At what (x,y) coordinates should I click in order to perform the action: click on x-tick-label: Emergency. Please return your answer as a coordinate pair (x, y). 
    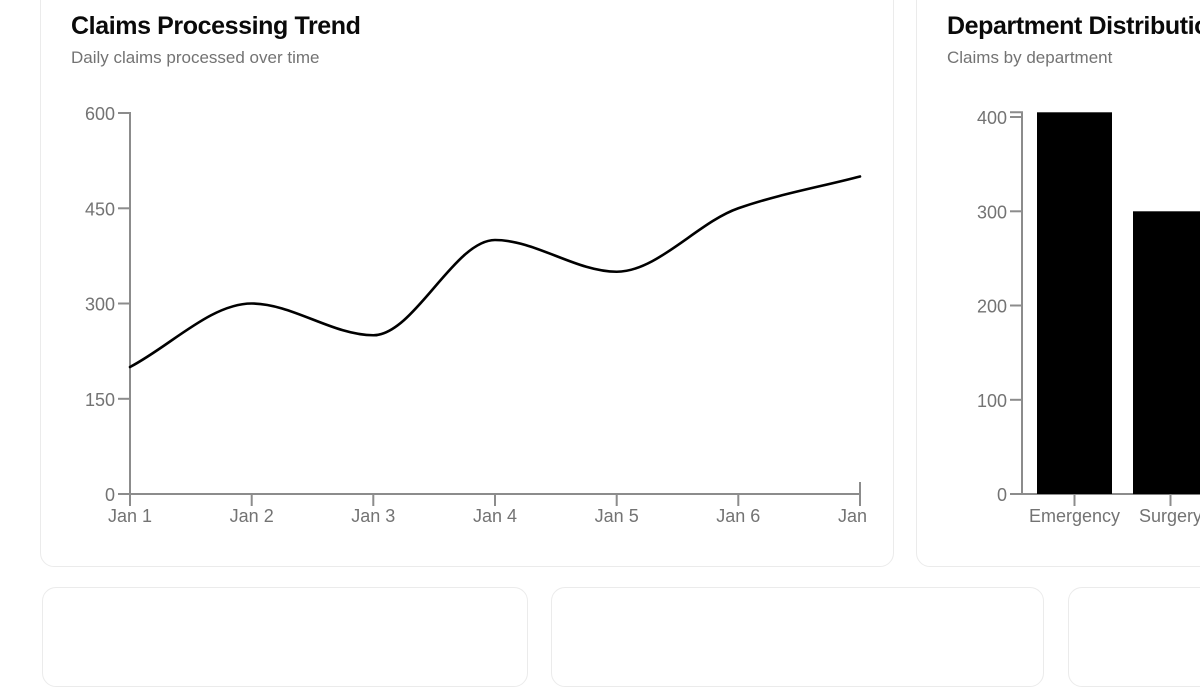
    Looking at the image, I should click on (1074, 516).